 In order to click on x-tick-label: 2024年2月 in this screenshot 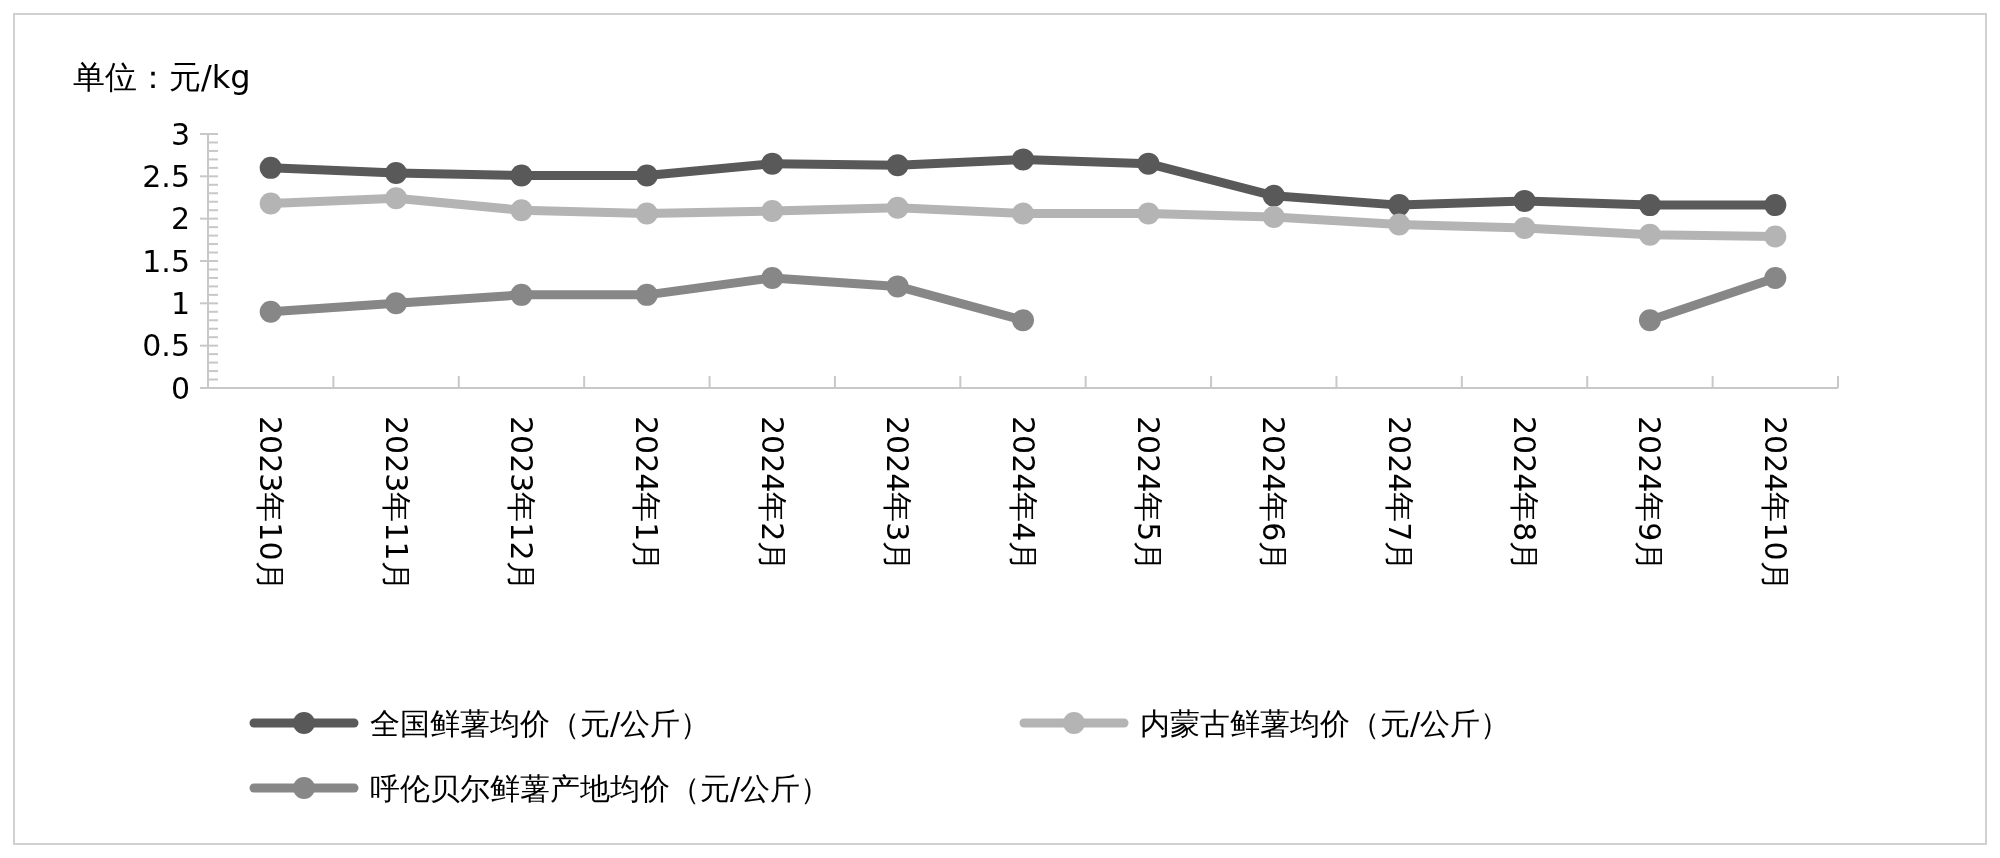, I will do `click(772, 494)`.